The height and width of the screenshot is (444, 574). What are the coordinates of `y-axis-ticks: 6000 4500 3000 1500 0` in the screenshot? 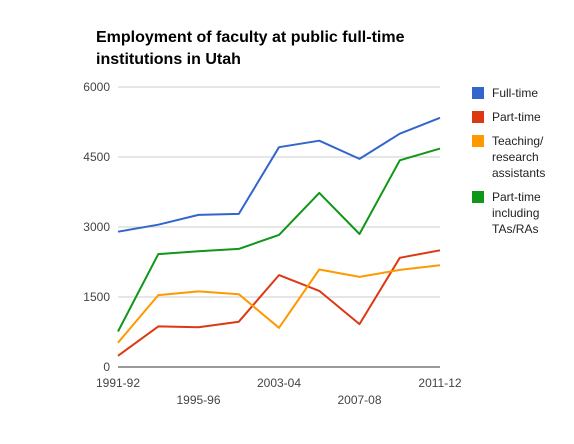 It's located at (96, 227).